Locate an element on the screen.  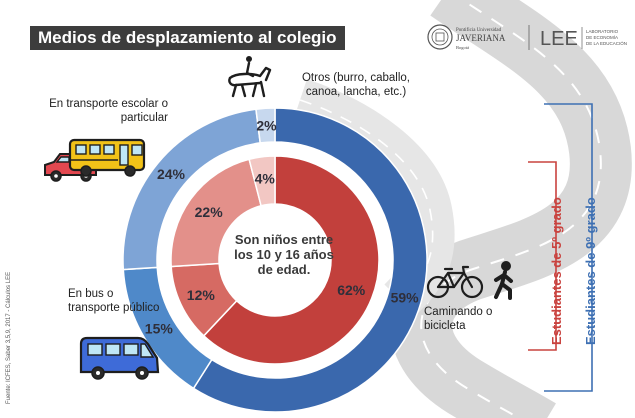
grade9-slice-otros is located at coordinates (265, 125).